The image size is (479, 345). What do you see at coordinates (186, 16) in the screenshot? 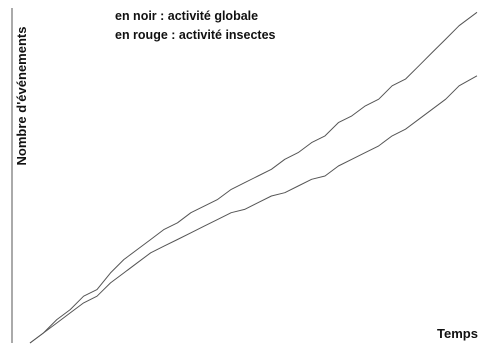
I see `annotation-global-activity: en noir : activité globale` at bounding box center [186, 16].